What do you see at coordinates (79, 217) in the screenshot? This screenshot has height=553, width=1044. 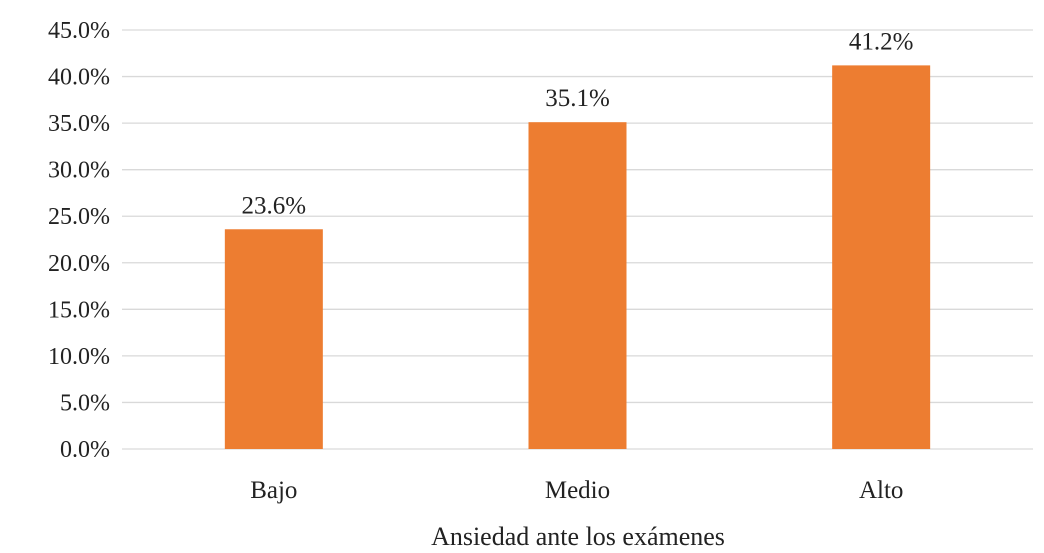 I see `y-tick-label: 25.0%` at bounding box center [79, 217].